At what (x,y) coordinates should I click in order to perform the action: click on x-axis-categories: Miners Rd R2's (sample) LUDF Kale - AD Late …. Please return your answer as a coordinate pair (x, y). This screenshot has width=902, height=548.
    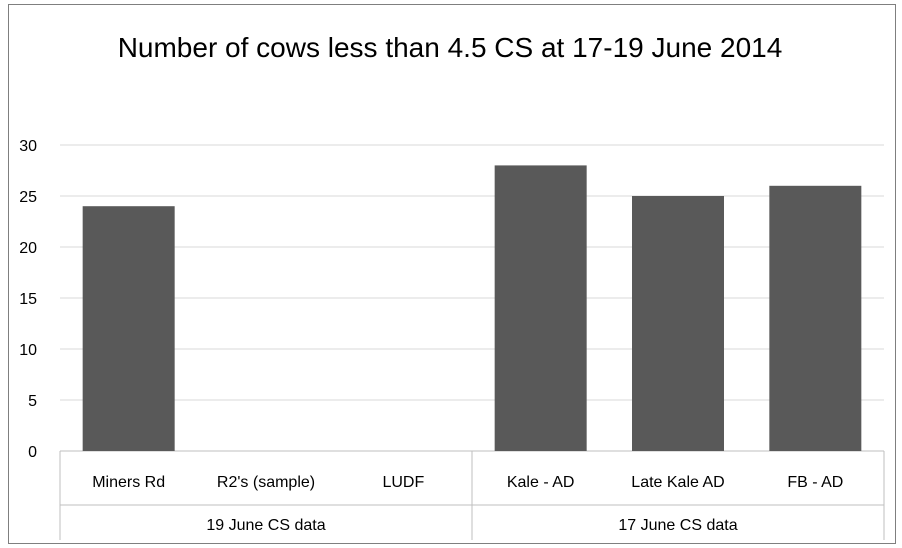
    Looking at the image, I should click on (467, 482).